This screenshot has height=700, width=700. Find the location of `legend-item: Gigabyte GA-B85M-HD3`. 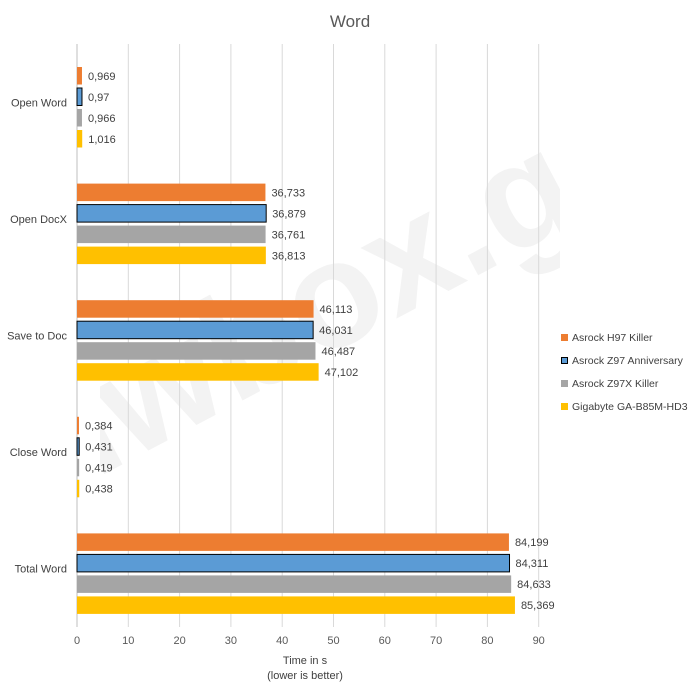

legend-item: Gigabyte GA-B85M-HD3 is located at coordinates (628, 406).